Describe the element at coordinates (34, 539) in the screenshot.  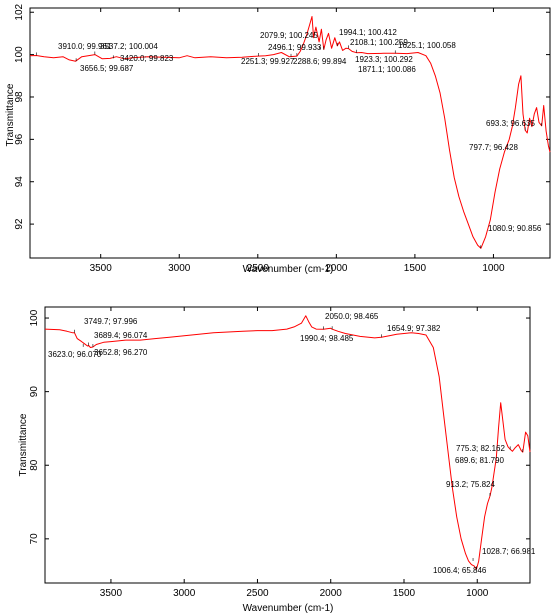
I see `y-tick-label-bottom: 70` at that location.